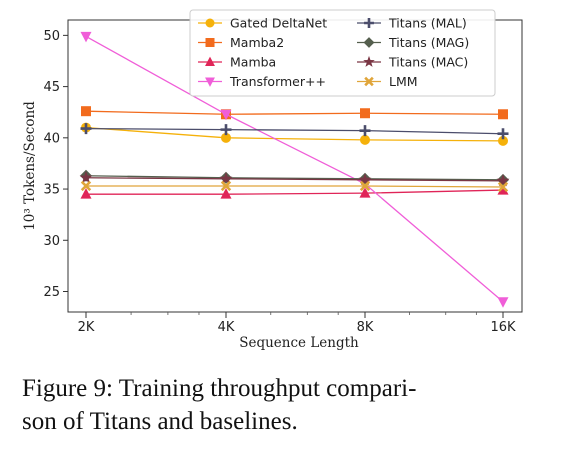 The height and width of the screenshot is (463, 572). I want to click on y-tick-label: 35, so click(51, 190).